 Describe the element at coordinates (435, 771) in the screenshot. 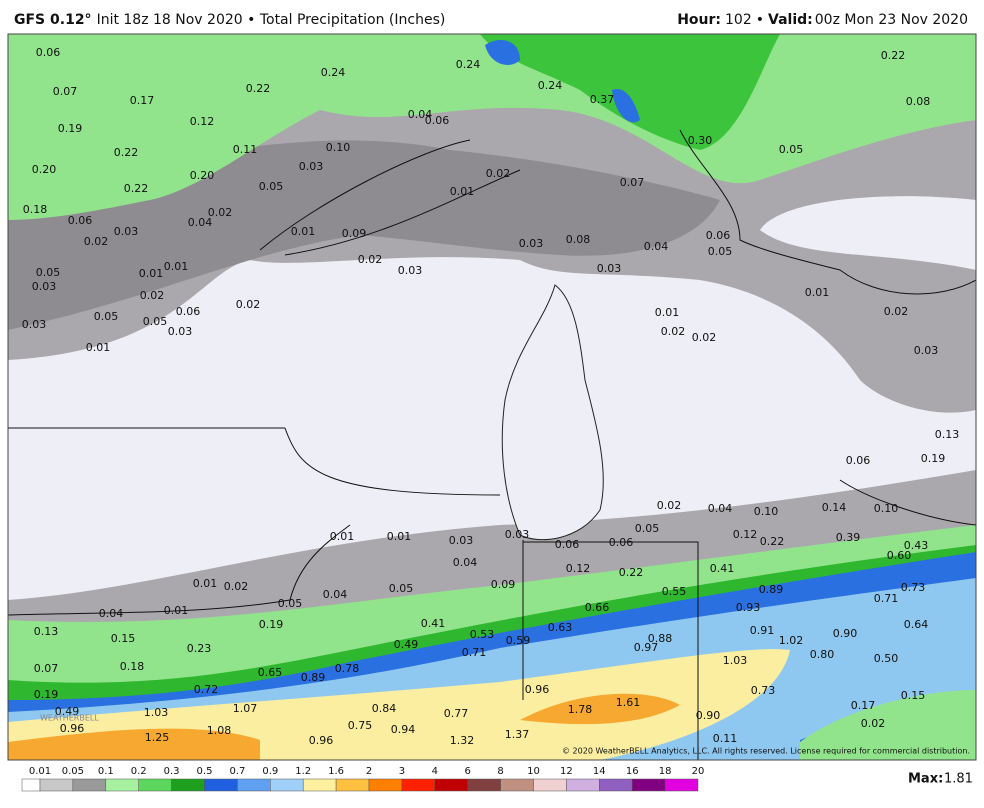

I see `legend-tick-label: 4` at that location.